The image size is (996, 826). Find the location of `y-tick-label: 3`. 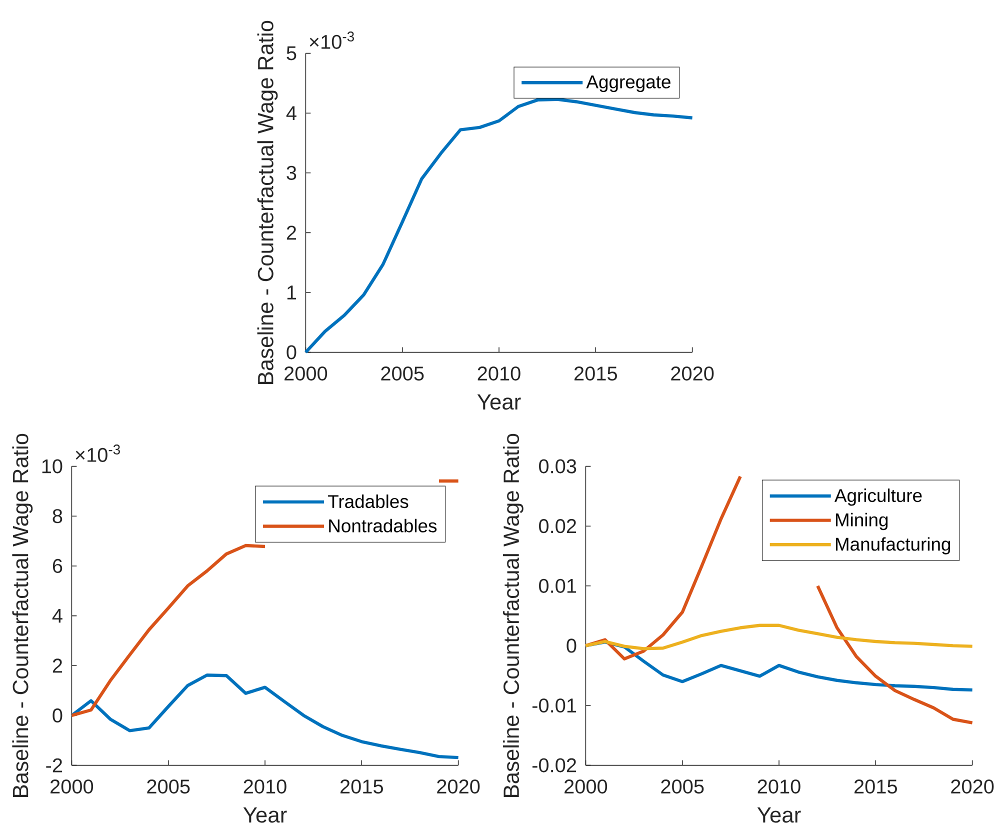

y-tick-label: 3 is located at coordinates (291, 173).